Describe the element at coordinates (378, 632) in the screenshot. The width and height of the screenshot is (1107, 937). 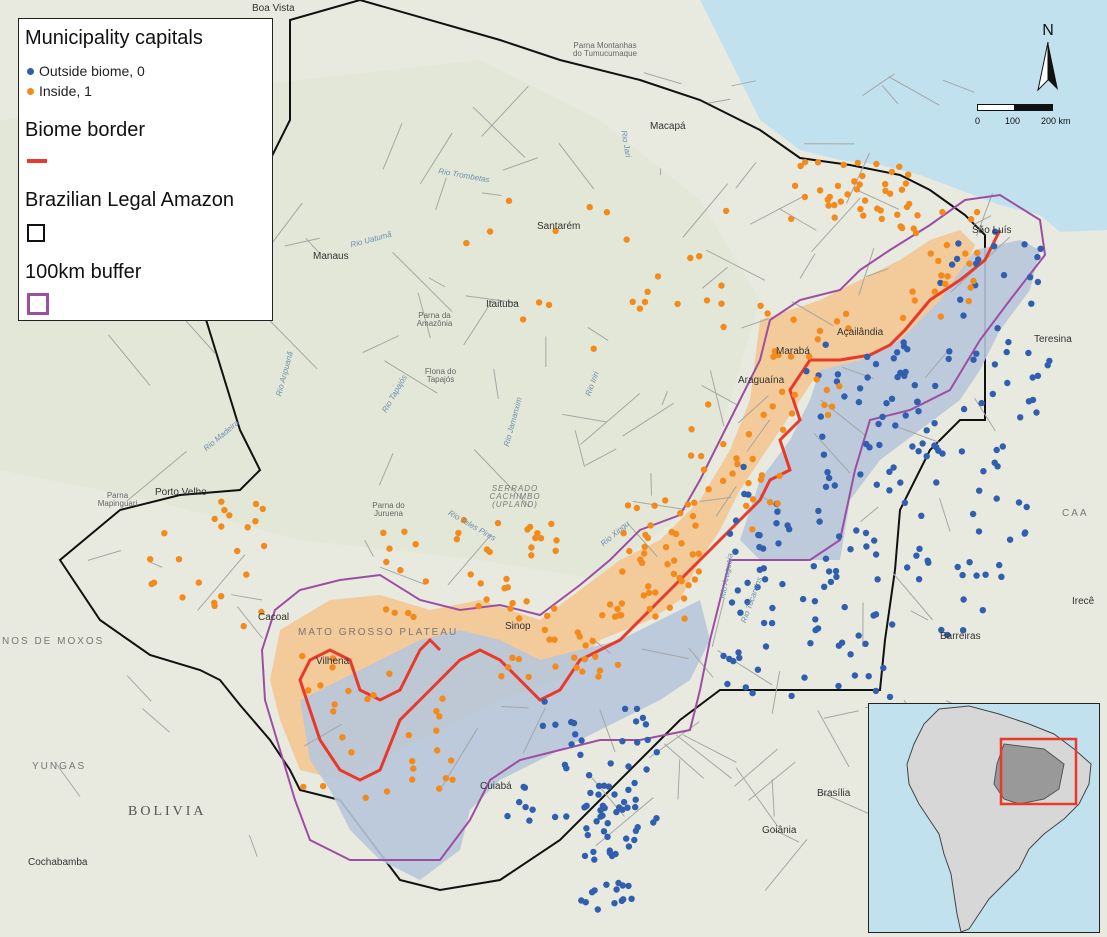
I see `region-label-mato-grosso: MATO GROSSO PLATEAU` at that location.